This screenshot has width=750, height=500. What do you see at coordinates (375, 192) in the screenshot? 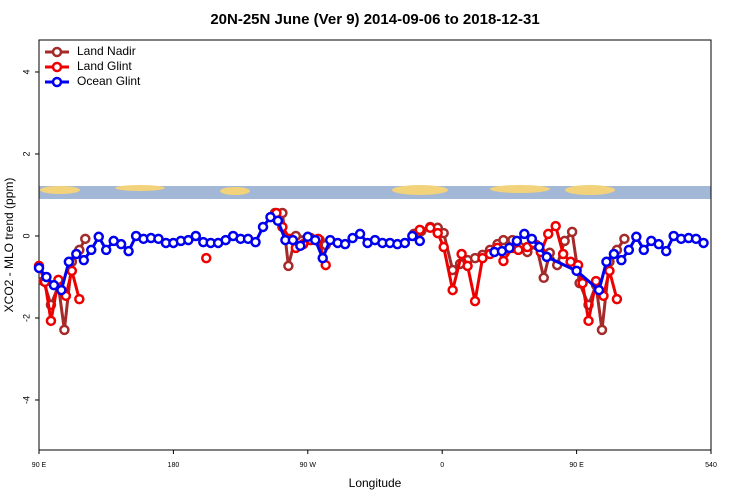
I see `map-strip` at bounding box center [375, 192].